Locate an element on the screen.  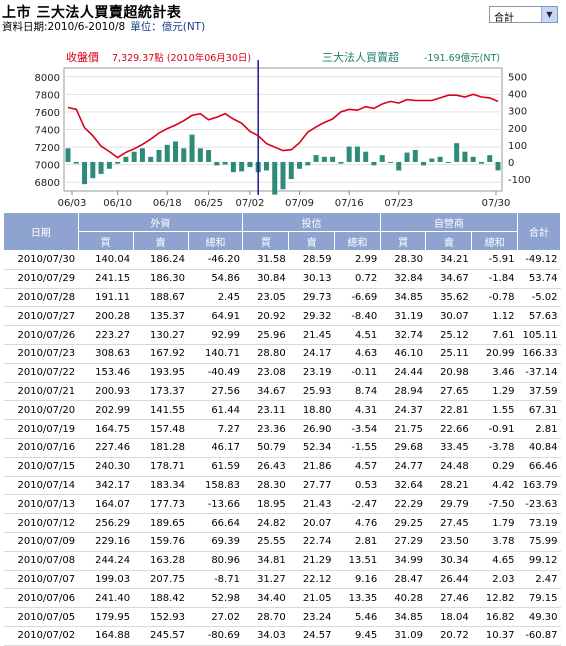
value-cell: 105.11 is located at coordinates (539, 335).